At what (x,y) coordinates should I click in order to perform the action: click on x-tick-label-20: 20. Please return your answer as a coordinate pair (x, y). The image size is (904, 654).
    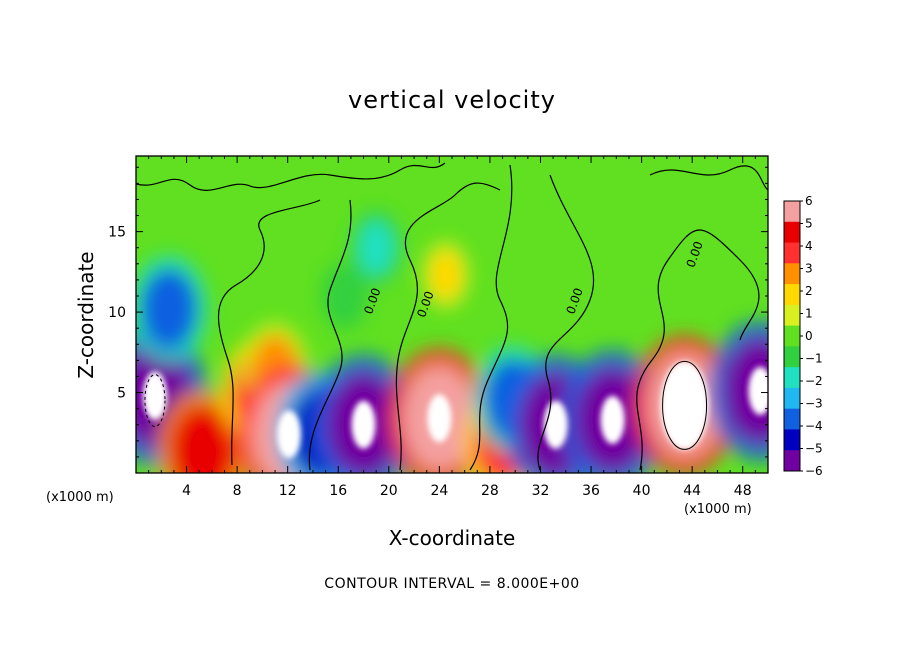
    Looking at the image, I should click on (389, 491).